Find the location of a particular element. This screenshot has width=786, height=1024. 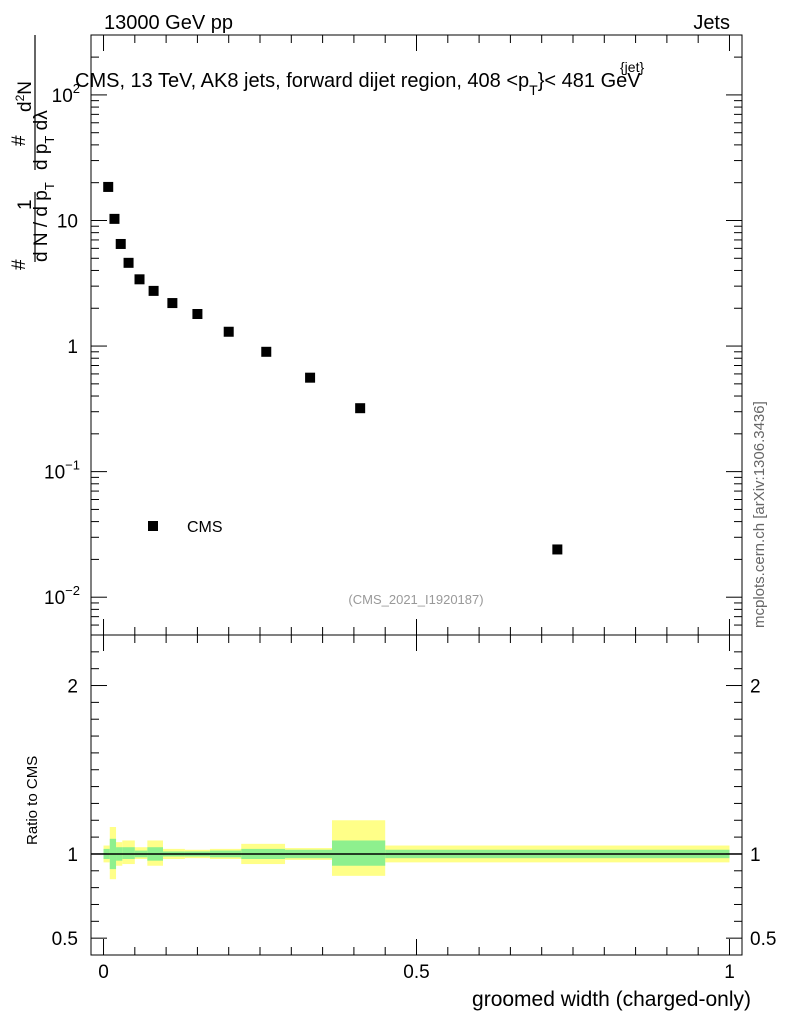

ratio-ytick-label-left: 0.5 is located at coordinates (65, 939).